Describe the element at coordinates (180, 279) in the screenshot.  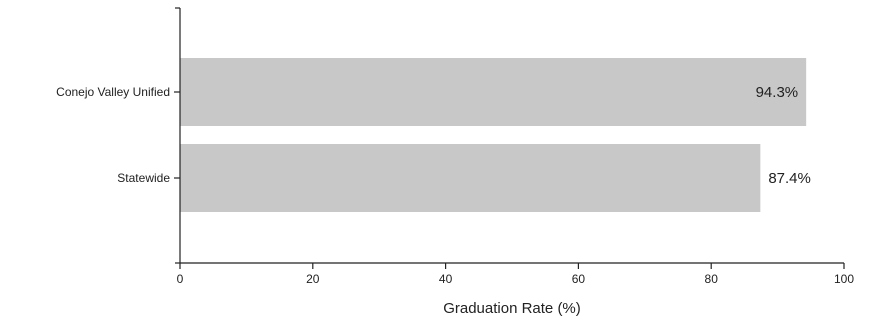
I see `x-tick-label-0: 0` at that location.